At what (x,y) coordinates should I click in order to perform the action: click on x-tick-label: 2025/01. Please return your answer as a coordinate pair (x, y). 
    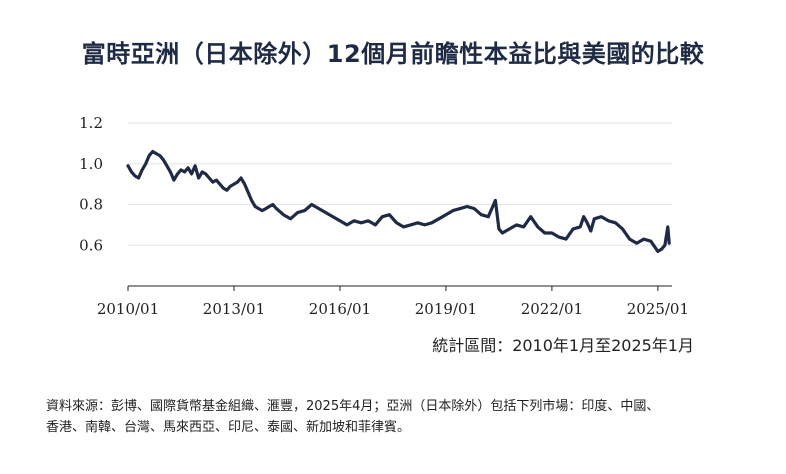
    Looking at the image, I should click on (658, 309).